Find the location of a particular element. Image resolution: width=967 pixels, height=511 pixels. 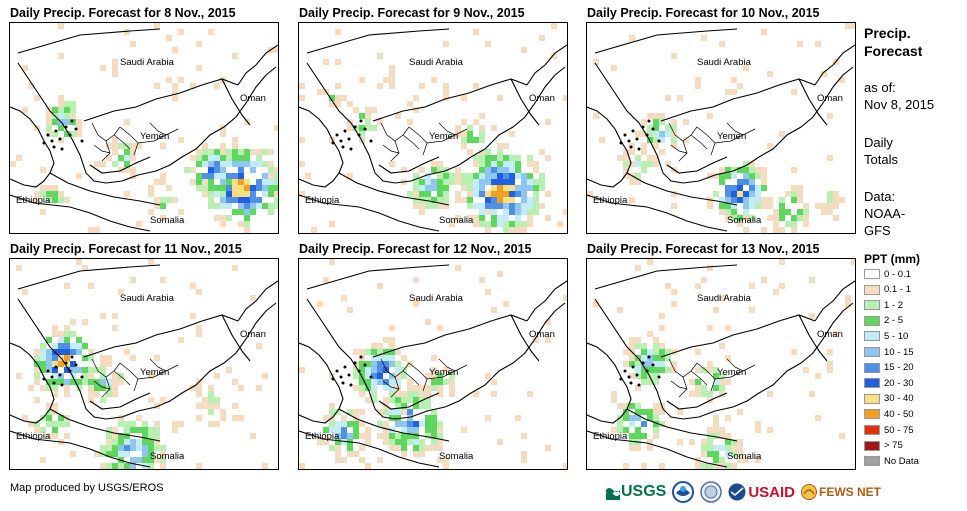

legend-data-line3: GFS is located at coordinates (877, 230).